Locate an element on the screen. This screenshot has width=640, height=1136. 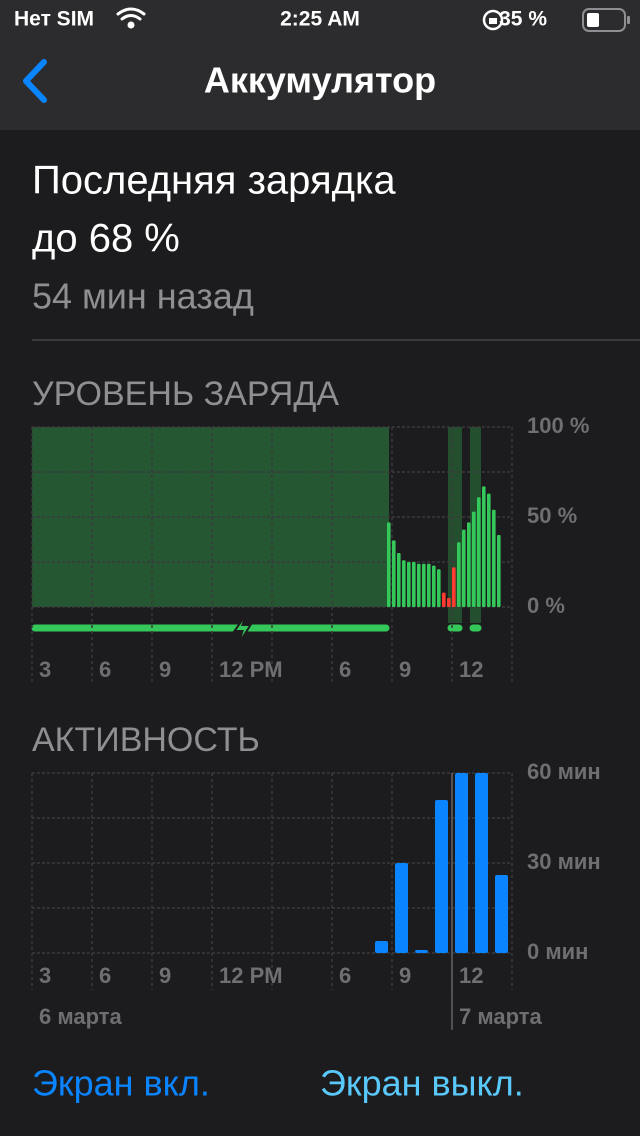
y-tick-label: 30 мин is located at coordinates (564, 861).